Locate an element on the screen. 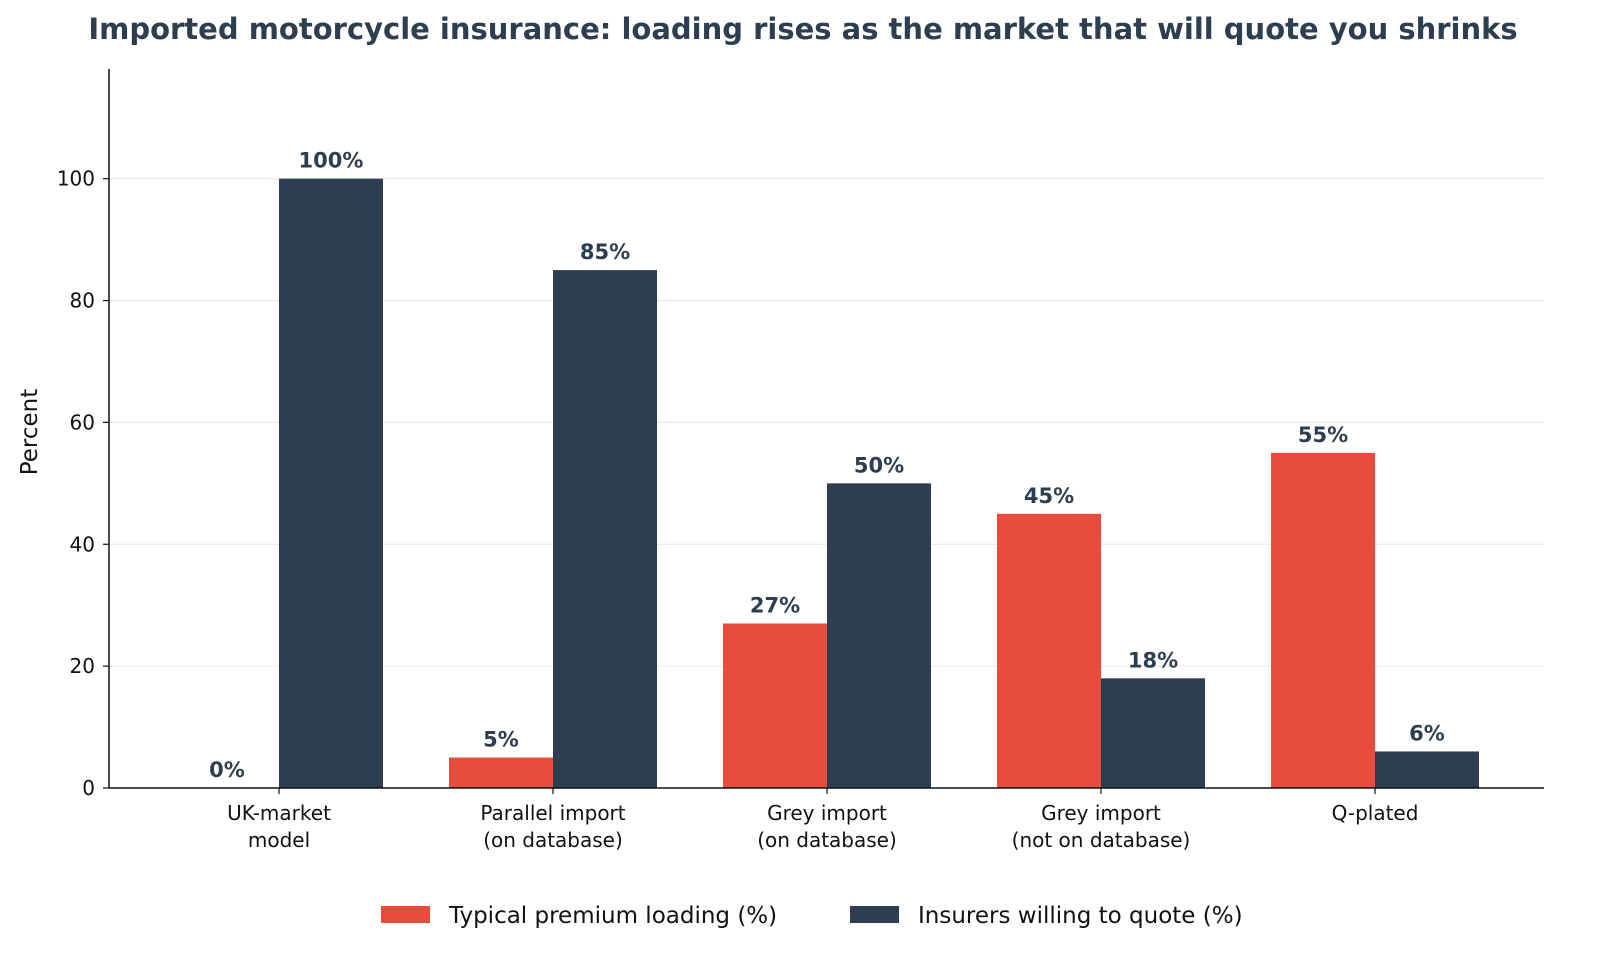  x-tick-label: Grey import (not on database) is located at coordinates (1101, 826).